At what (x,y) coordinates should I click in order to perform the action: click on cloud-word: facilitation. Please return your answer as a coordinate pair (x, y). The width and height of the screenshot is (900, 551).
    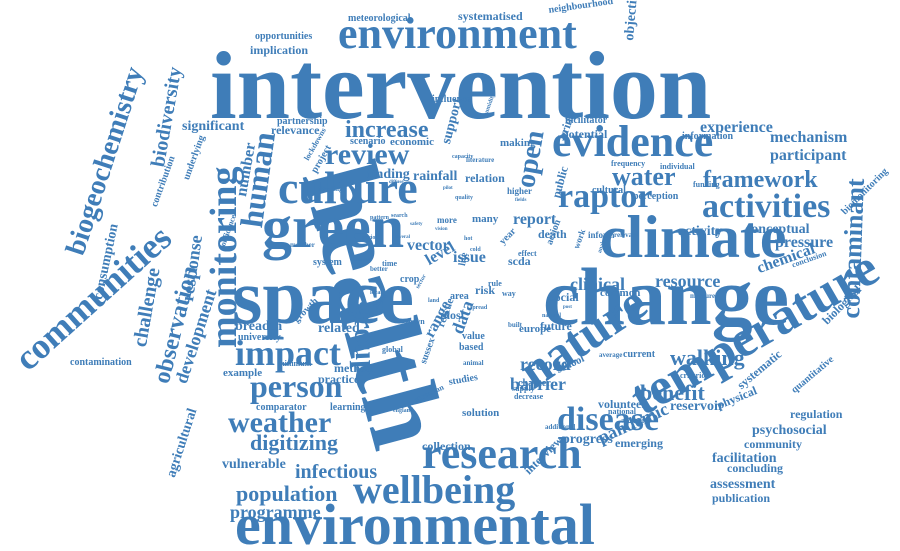
    Looking at the image, I should click on (744, 458).